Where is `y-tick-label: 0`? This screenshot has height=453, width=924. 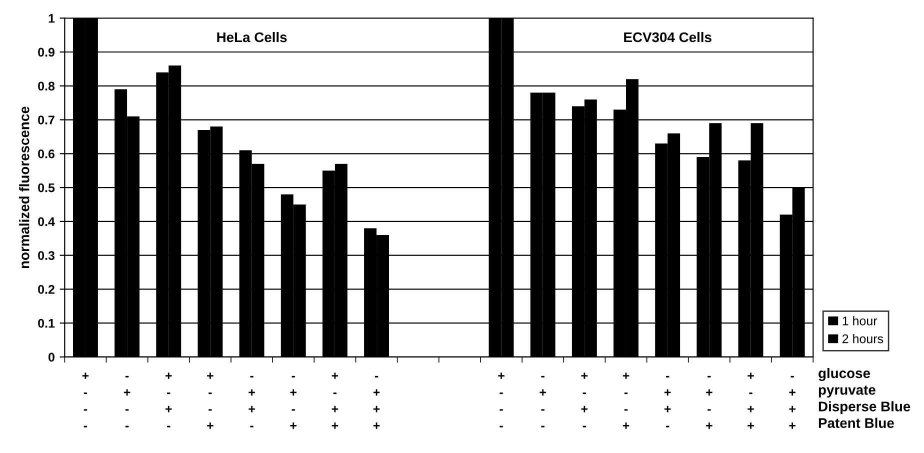
y-tick-label: 0 is located at coordinates (51, 357).